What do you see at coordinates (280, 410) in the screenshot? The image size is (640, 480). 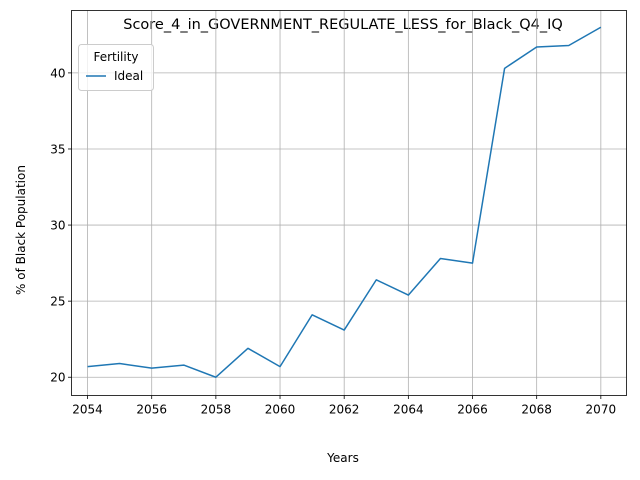 I see `x-tick-label: 2060` at bounding box center [280, 410].